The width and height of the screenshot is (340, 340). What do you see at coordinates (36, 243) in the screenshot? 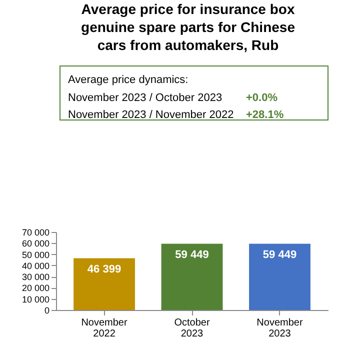
I see `y-tick-label: 60 000` at bounding box center [36, 243].